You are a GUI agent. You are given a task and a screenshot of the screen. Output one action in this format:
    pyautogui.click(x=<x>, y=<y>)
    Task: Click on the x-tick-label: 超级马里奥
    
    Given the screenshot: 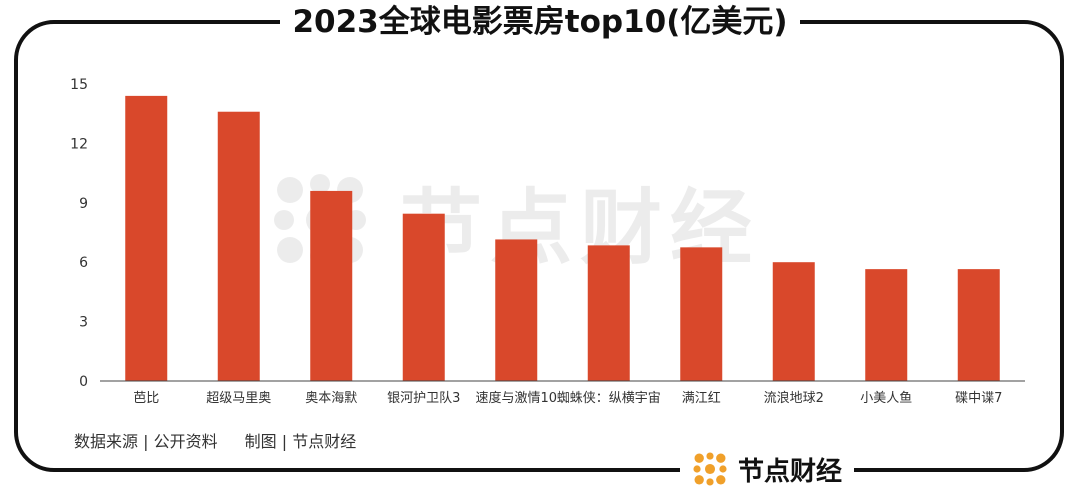 What is the action you would take?
    pyautogui.click(x=238, y=398)
    